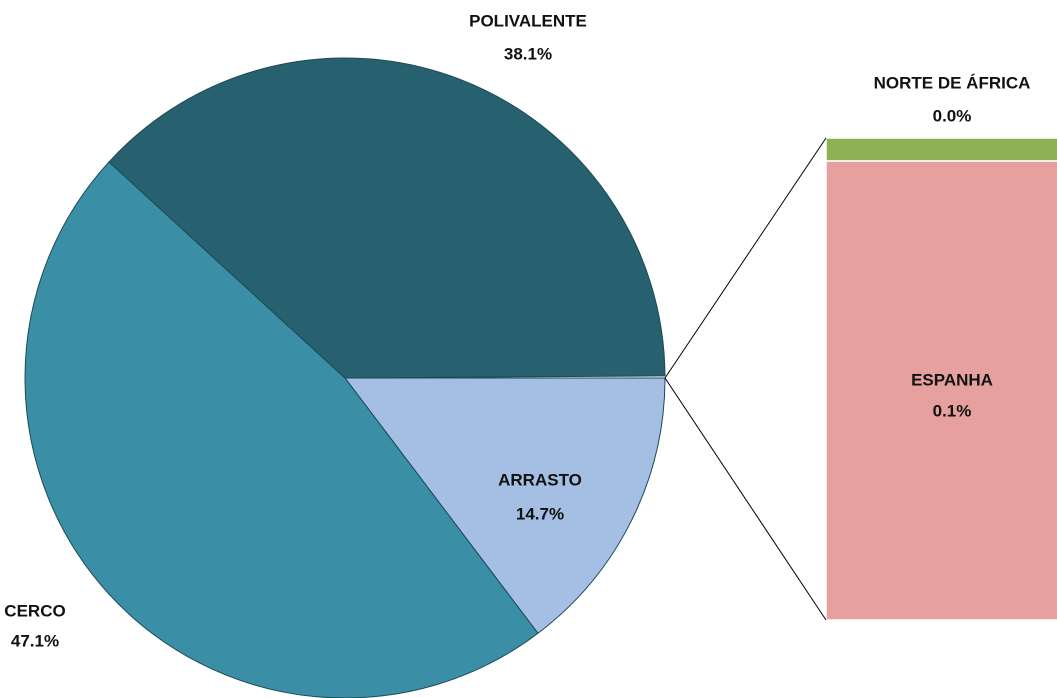  Describe the element at coordinates (952, 410) in the screenshot. I see `bar-value: 0.1%` at that location.